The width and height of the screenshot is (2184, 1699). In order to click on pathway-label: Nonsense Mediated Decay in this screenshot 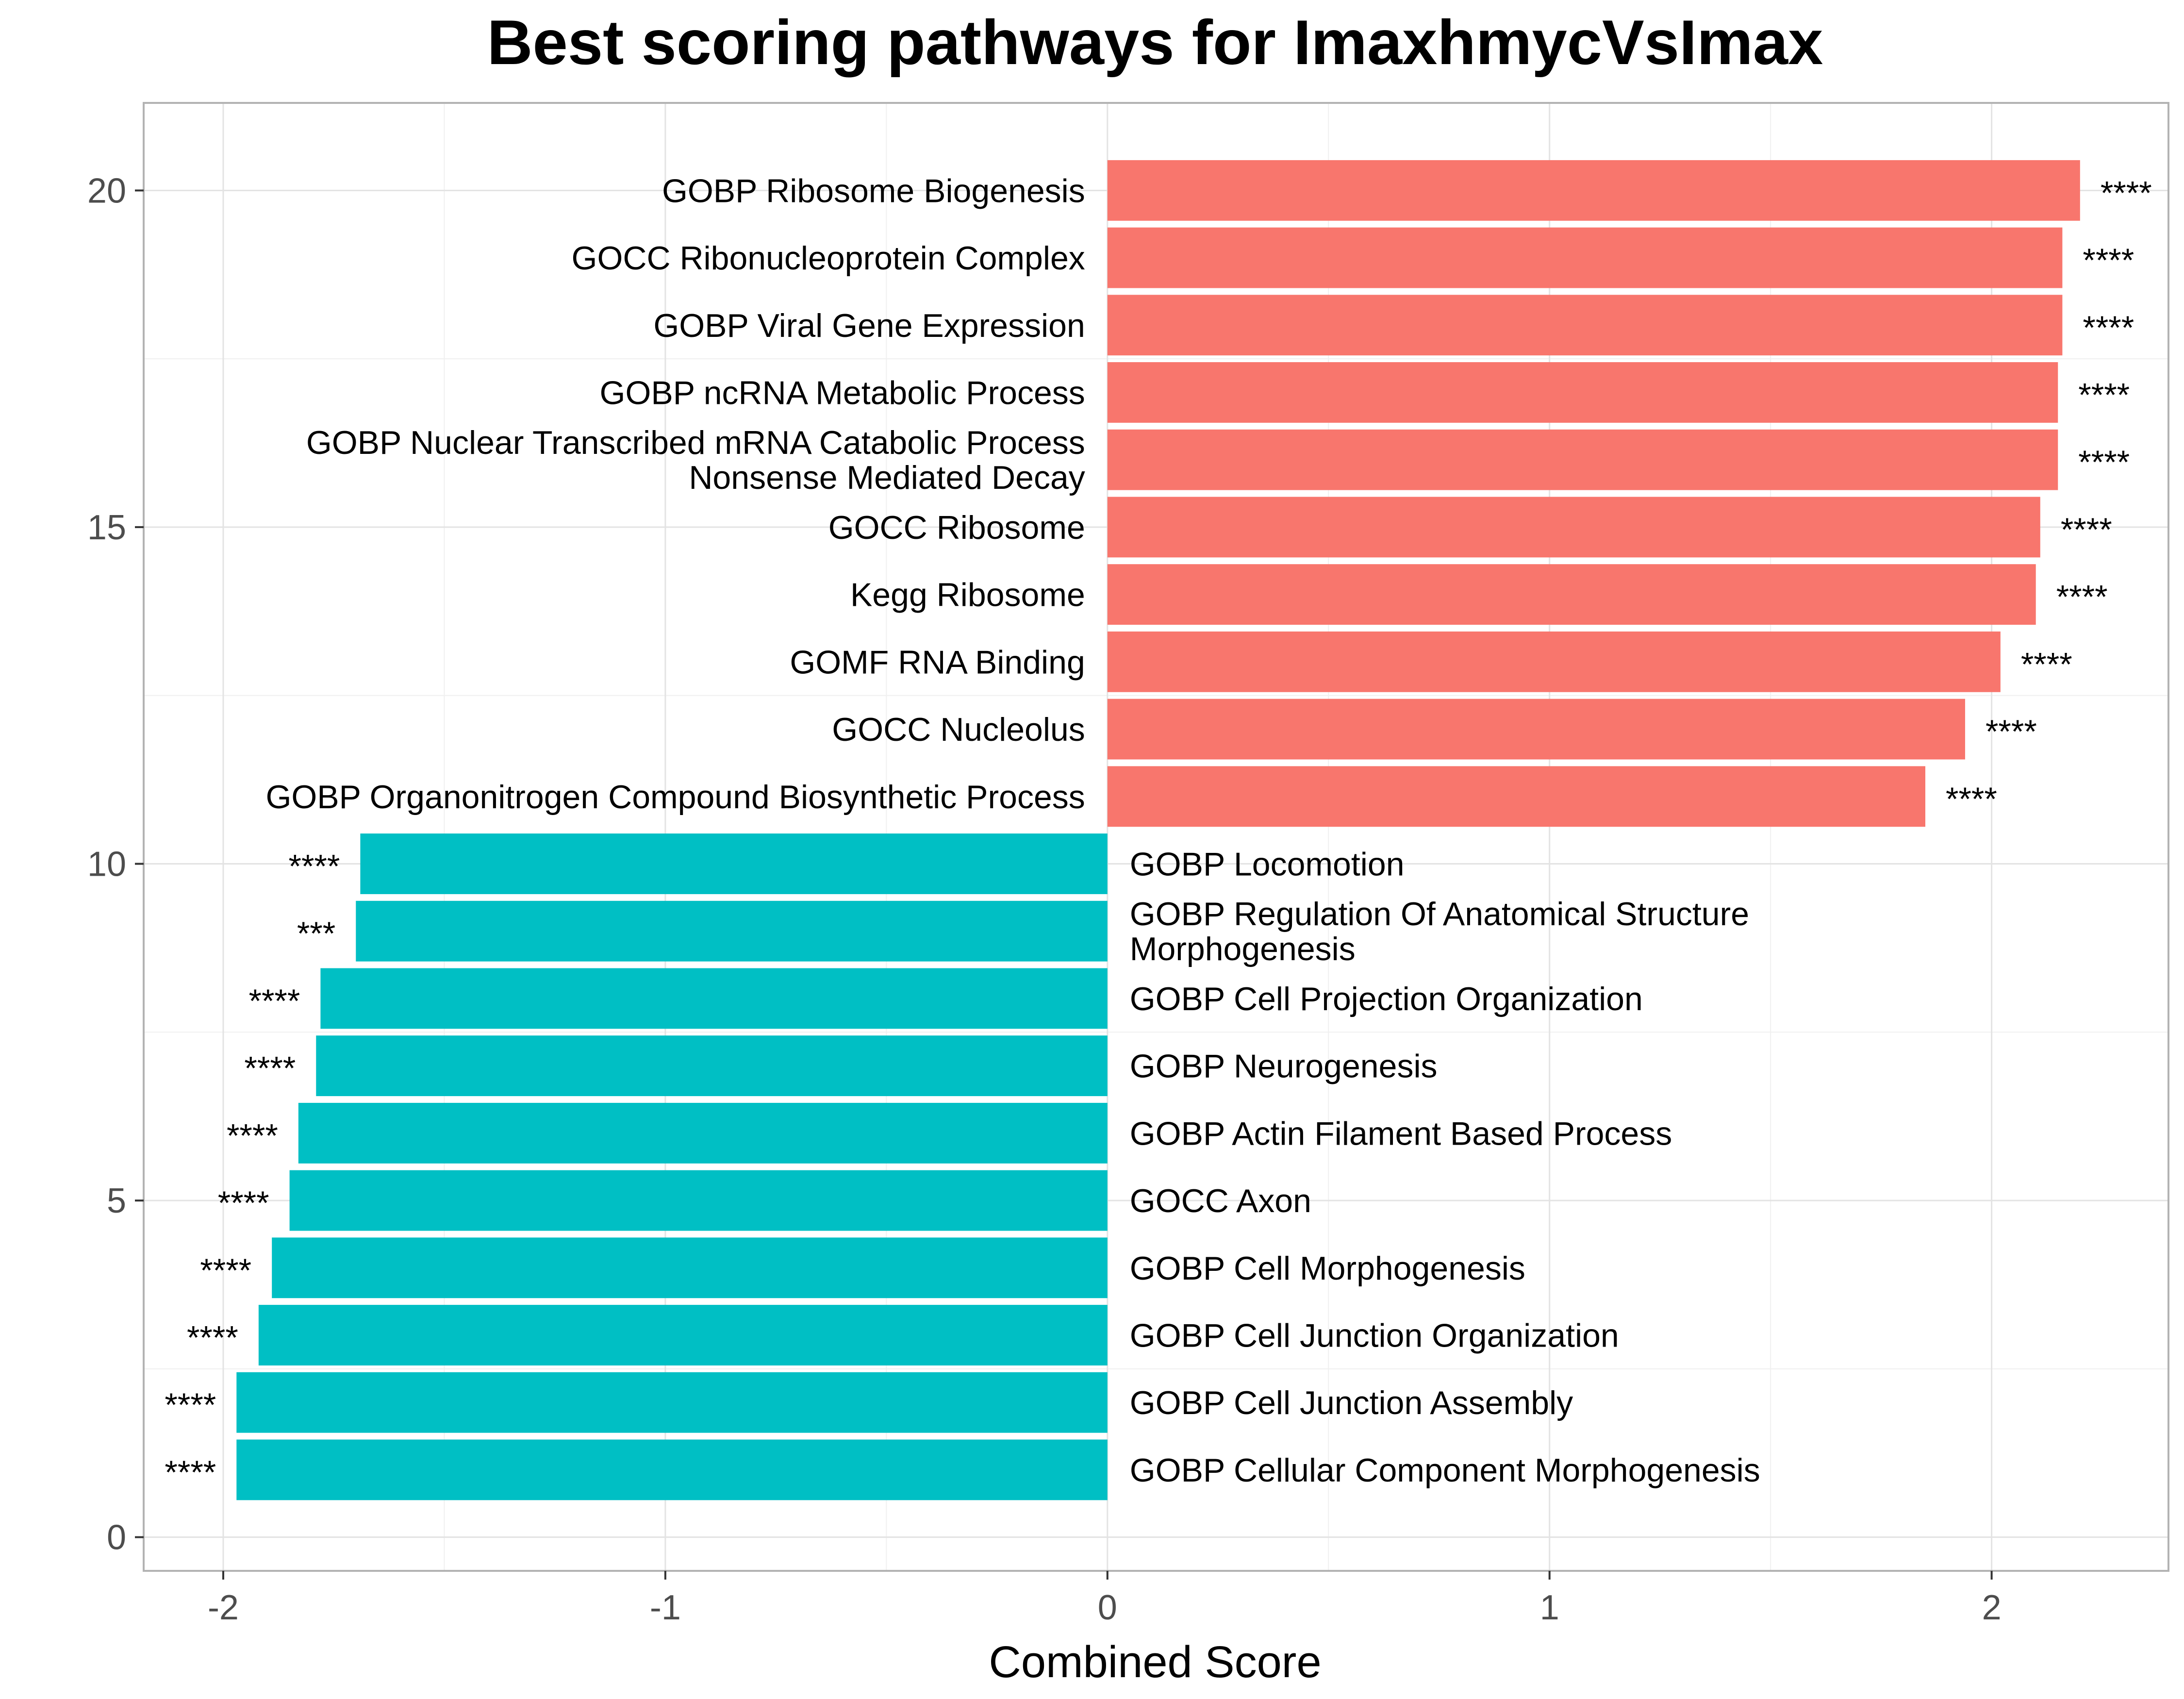, I will do `click(887, 477)`.